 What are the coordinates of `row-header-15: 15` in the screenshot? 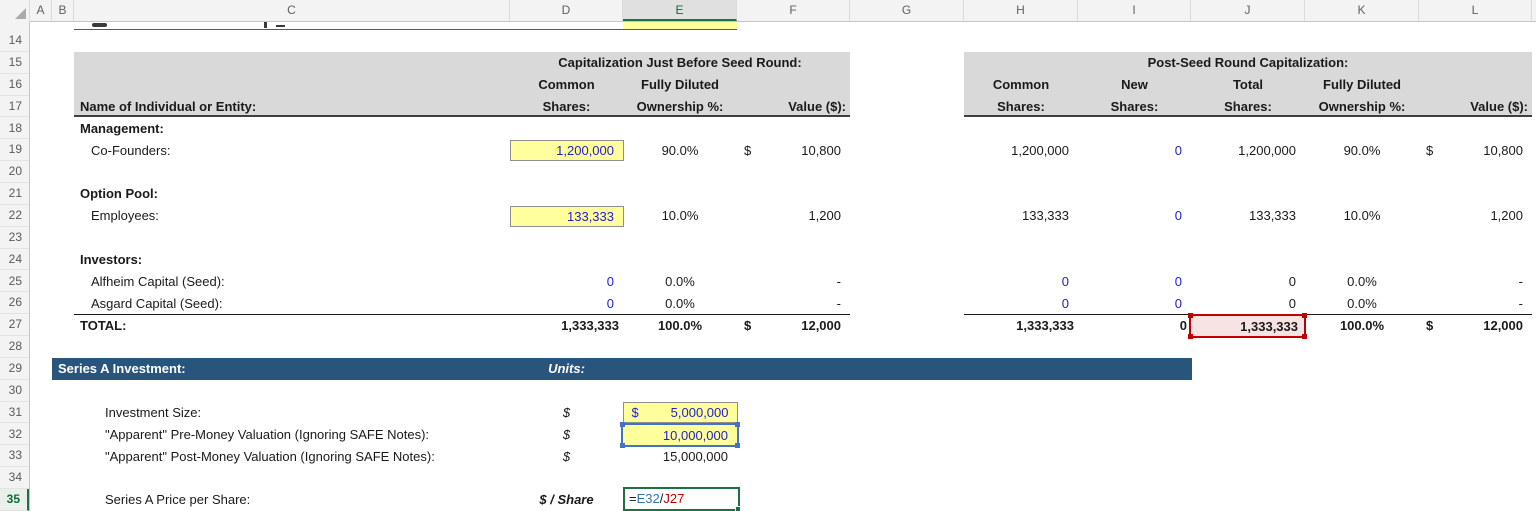 It's located at (14, 63).